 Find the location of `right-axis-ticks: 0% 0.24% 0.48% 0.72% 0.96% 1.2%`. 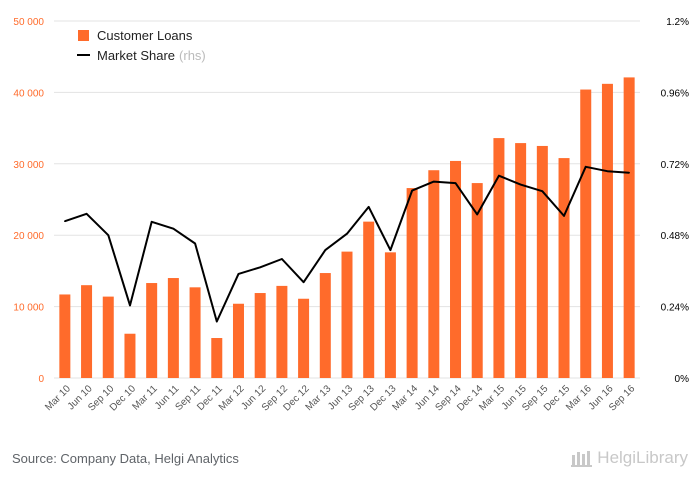

right-axis-ticks: 0% 0.24% 0.48% 0.72% 0.96% 1.2% is located at coordinates (675, 201).